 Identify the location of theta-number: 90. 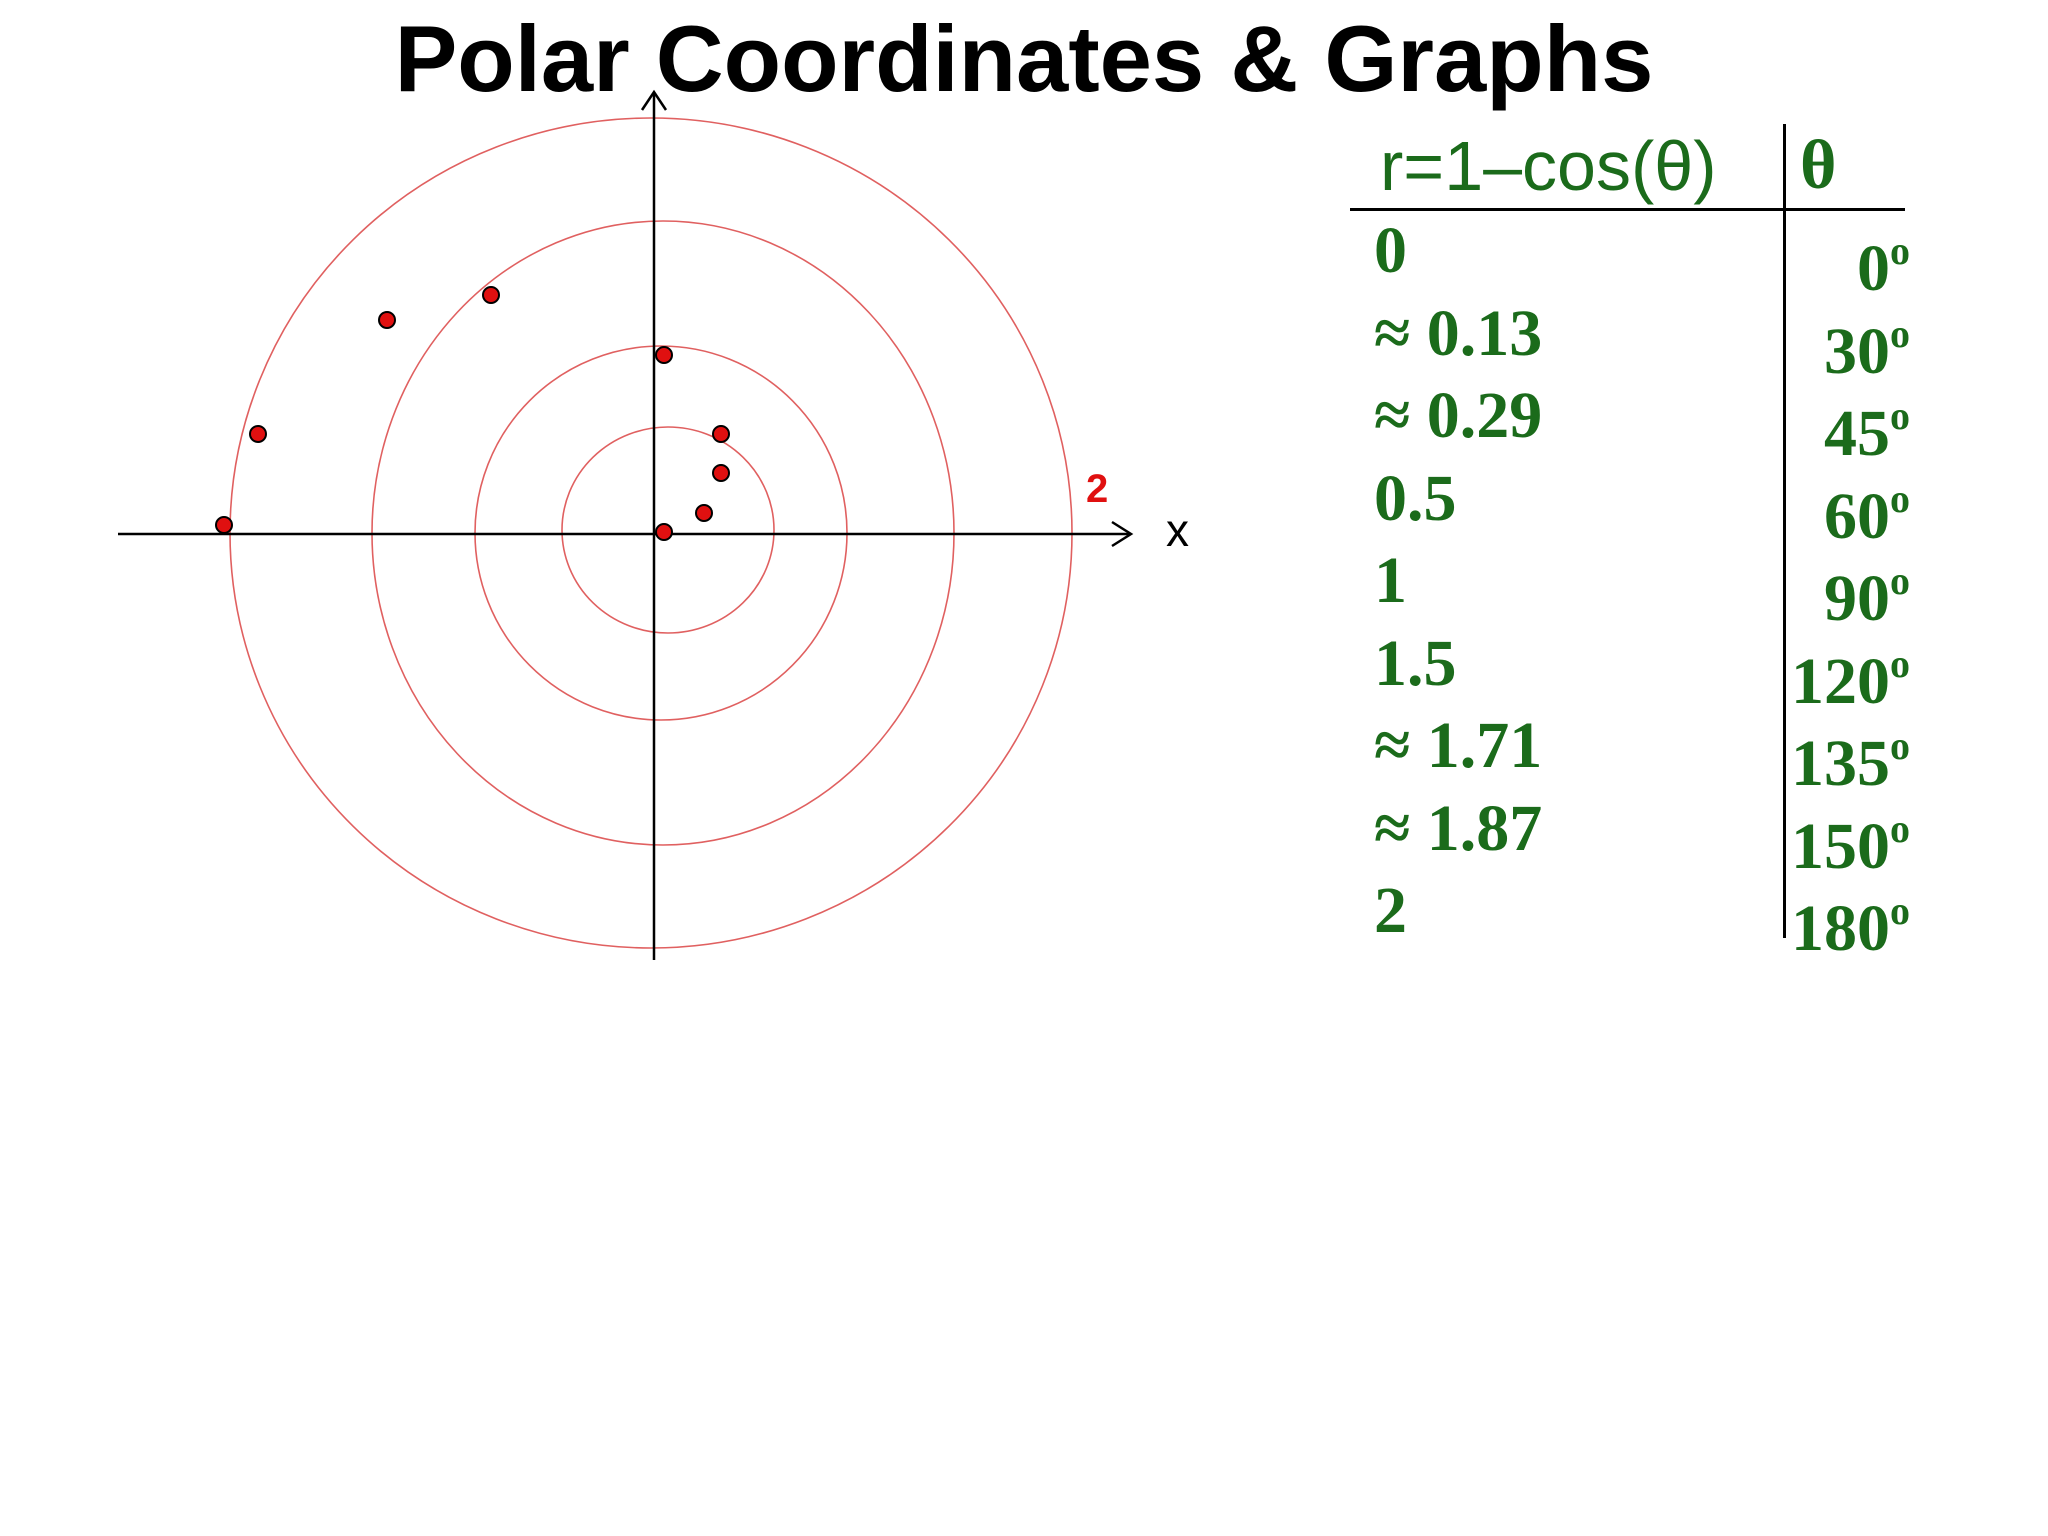
(1857, 598).